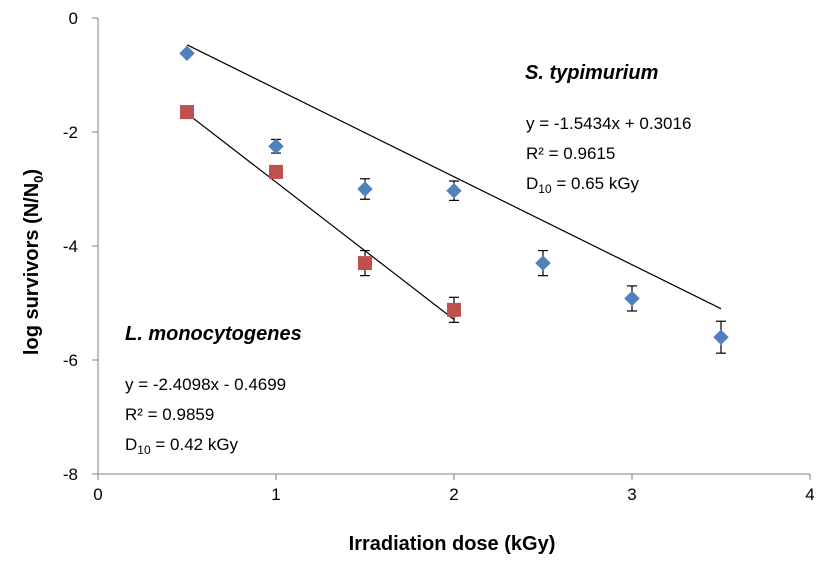 The image size is (827, 568). What do you see at coordinates (70, 474) in the screenshot?
I see `y-tick-label: -8` at bounding box center [70, 474].